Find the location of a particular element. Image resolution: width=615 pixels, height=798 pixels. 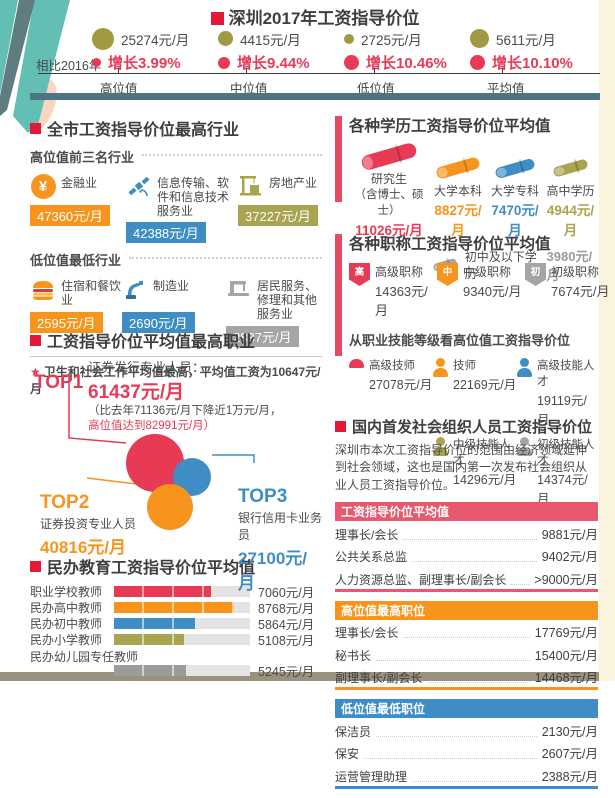

skill-item-junior-skilled: 初级技能人才 14374元/月 is located at coordinates (557, 471).